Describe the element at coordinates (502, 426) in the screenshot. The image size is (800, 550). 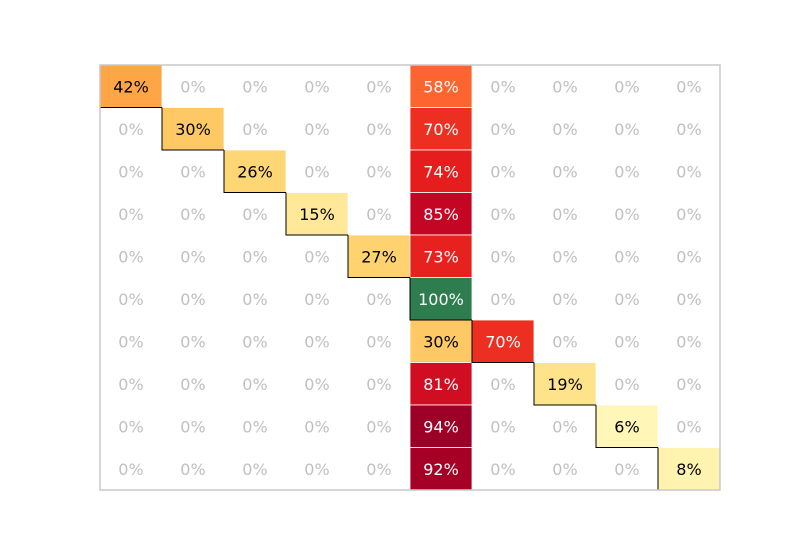
I see `cell-label-r8-c6: 0%` at that location.